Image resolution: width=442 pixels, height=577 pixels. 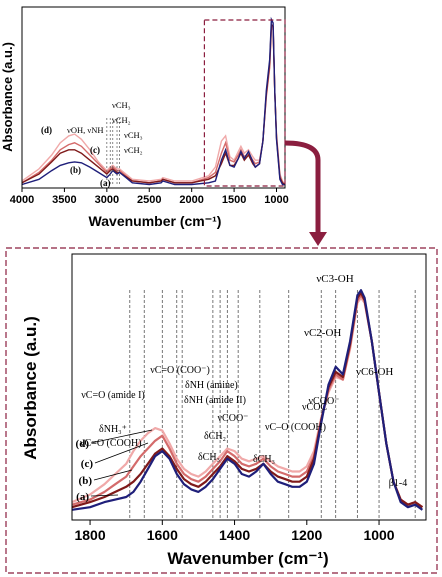 What do you see at coordinates (374, 372) in the screenshot?
I see `zoom-band-label: νC6-OH` at bounding box center [374, 372].